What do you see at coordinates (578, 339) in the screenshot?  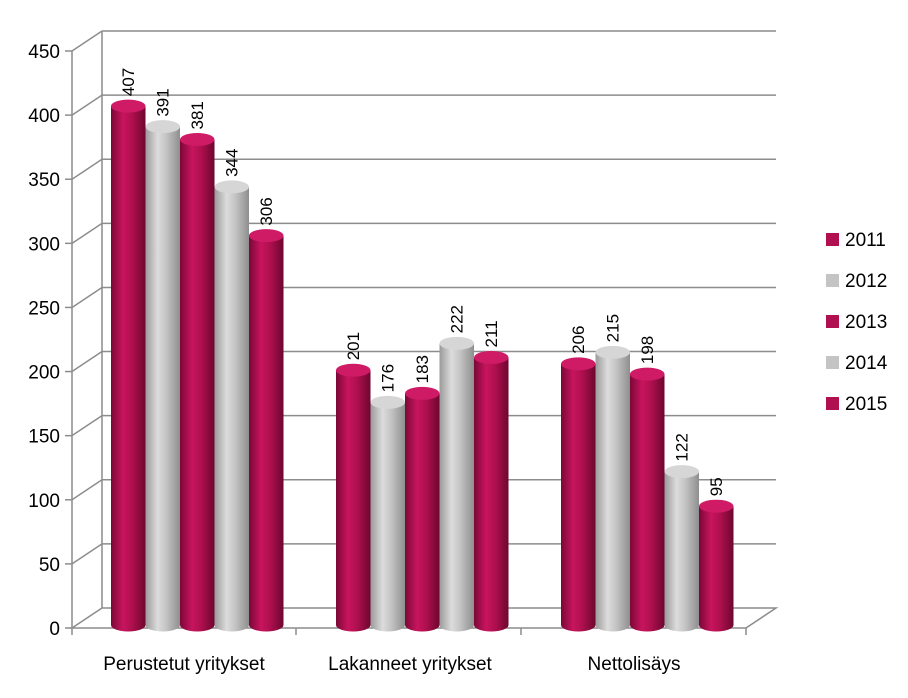 I see `data-label: 206` at bounding box center [578, 339].